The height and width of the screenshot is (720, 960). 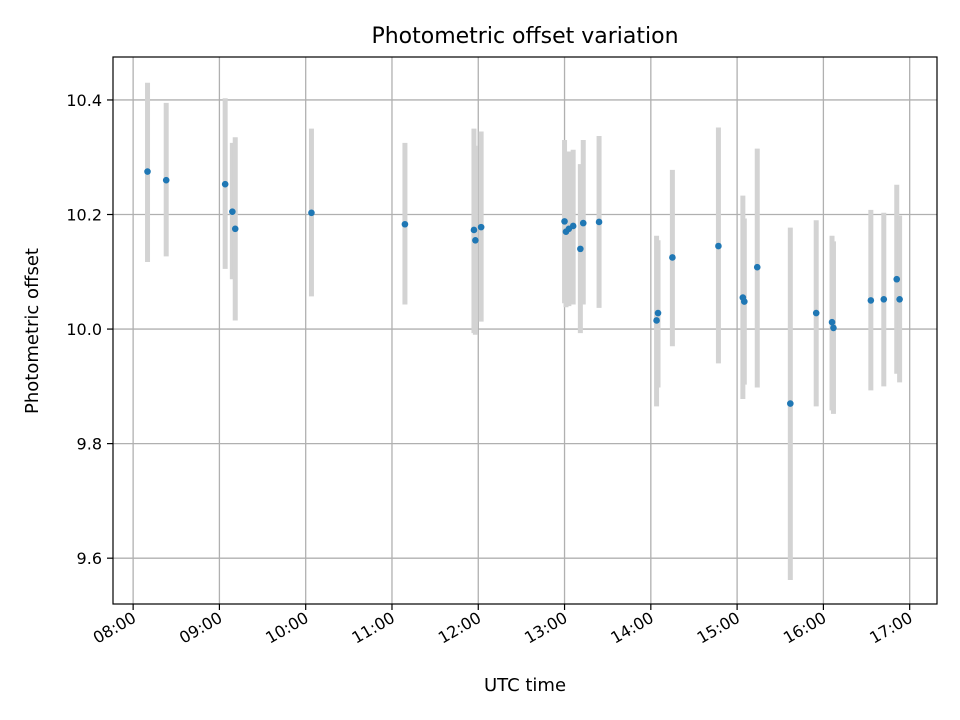 I want to click on x-tick-label: 14:00, so click(x=631, y=628).